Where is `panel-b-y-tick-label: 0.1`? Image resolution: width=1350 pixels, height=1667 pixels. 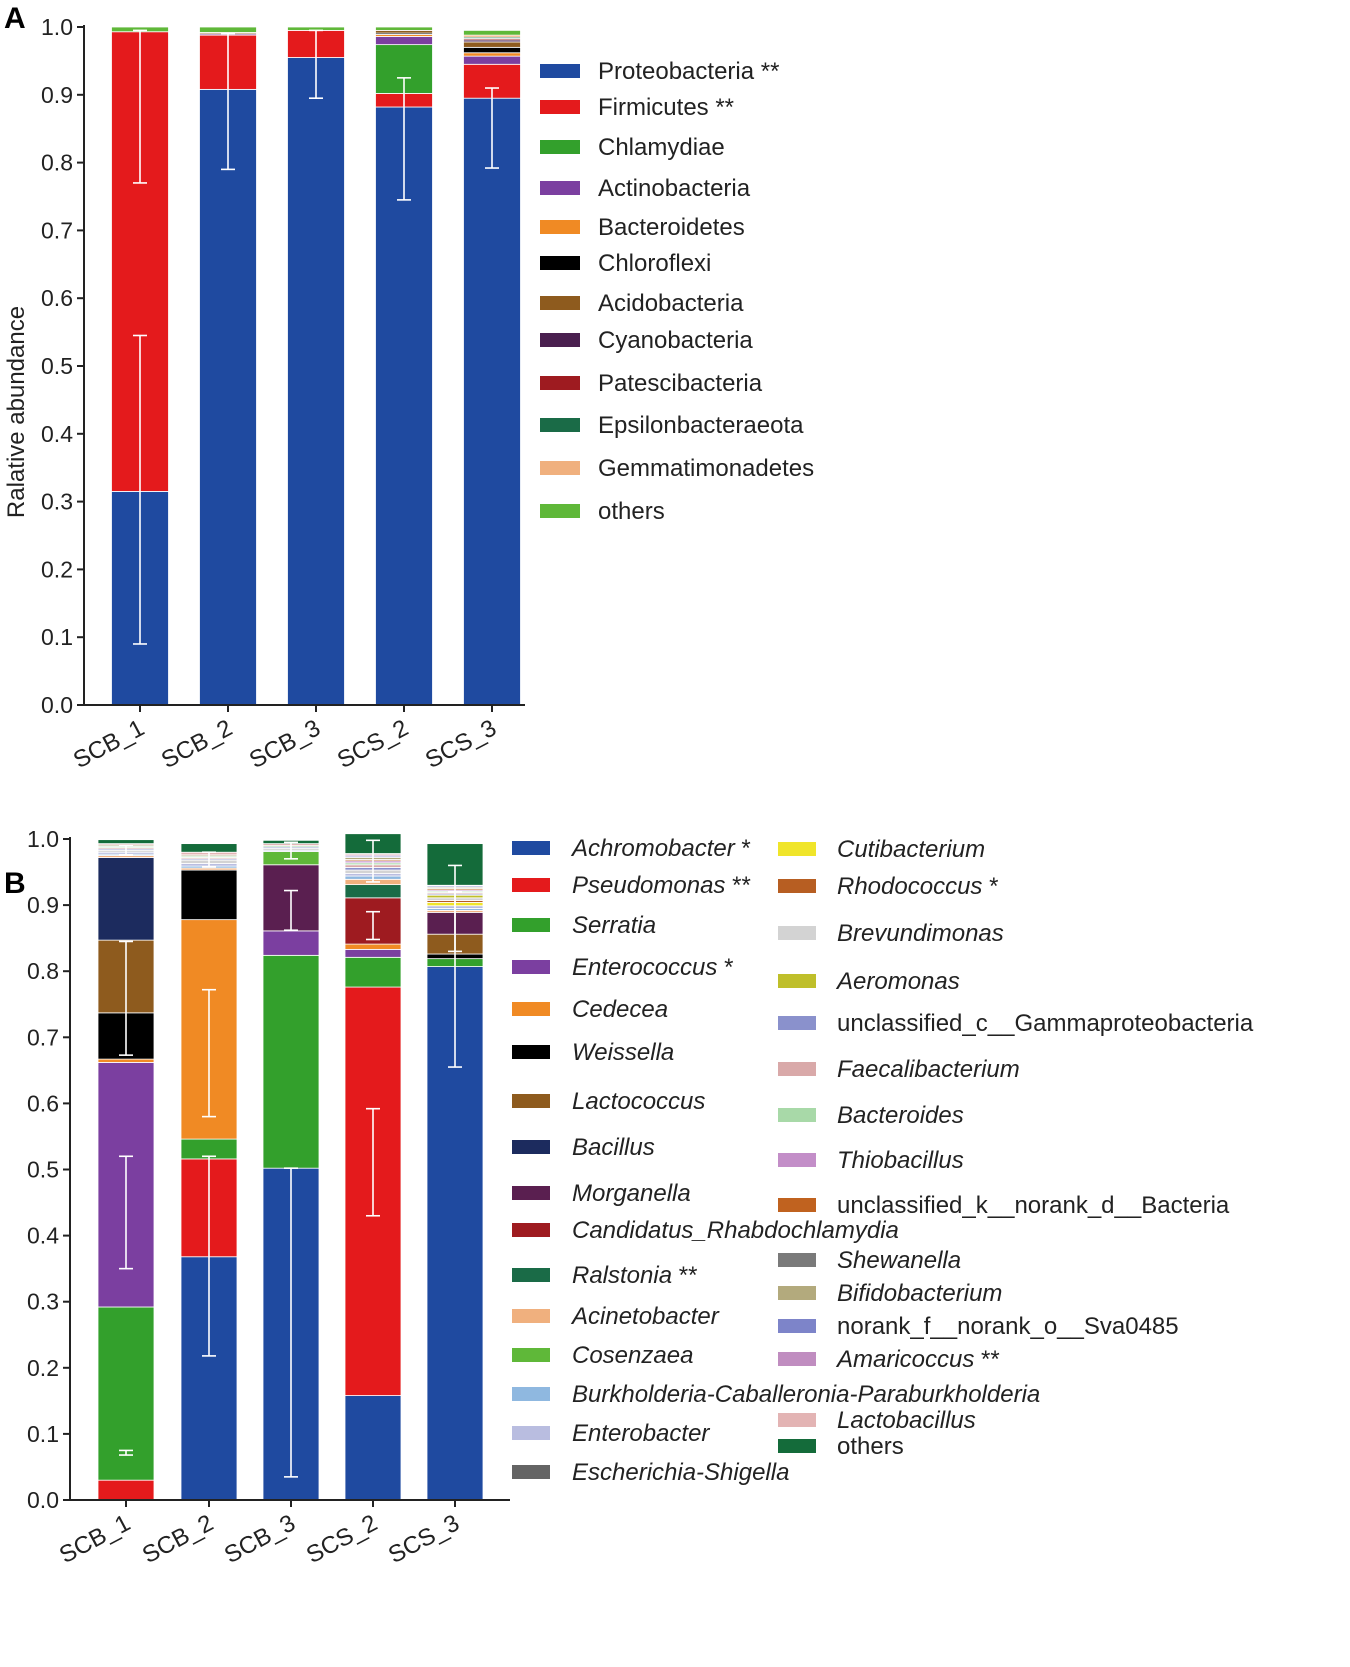
panel-b-y-tick-label: 0.1 is located at coordinates (43, 1434).